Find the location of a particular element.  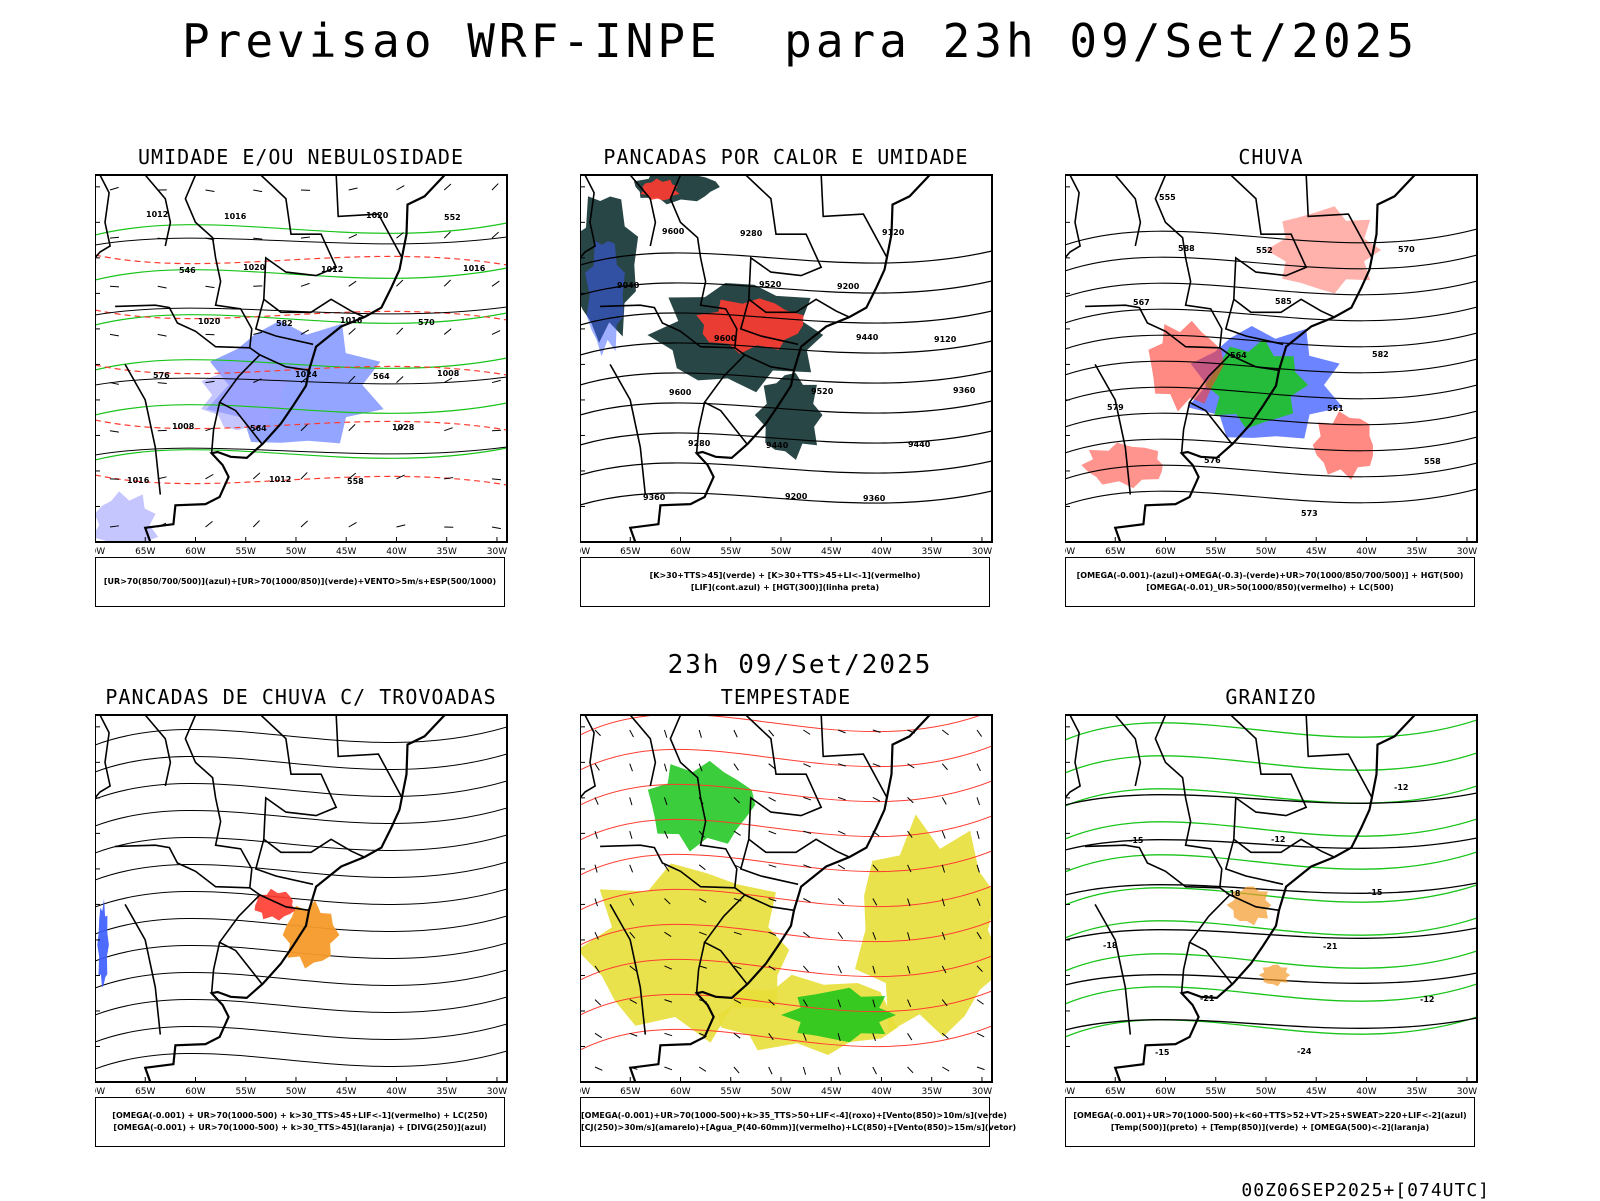

contour-label: 564 is located at coordinates (381, 376).